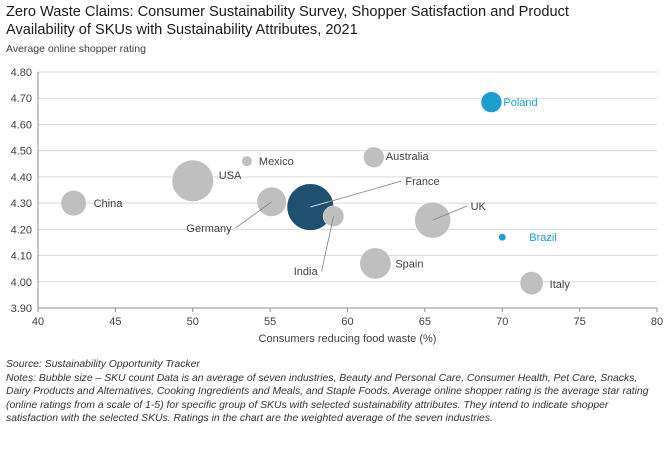 The image size is (670, 449). I want to click on point-label-brazil: Brazil, so click(543, 238).